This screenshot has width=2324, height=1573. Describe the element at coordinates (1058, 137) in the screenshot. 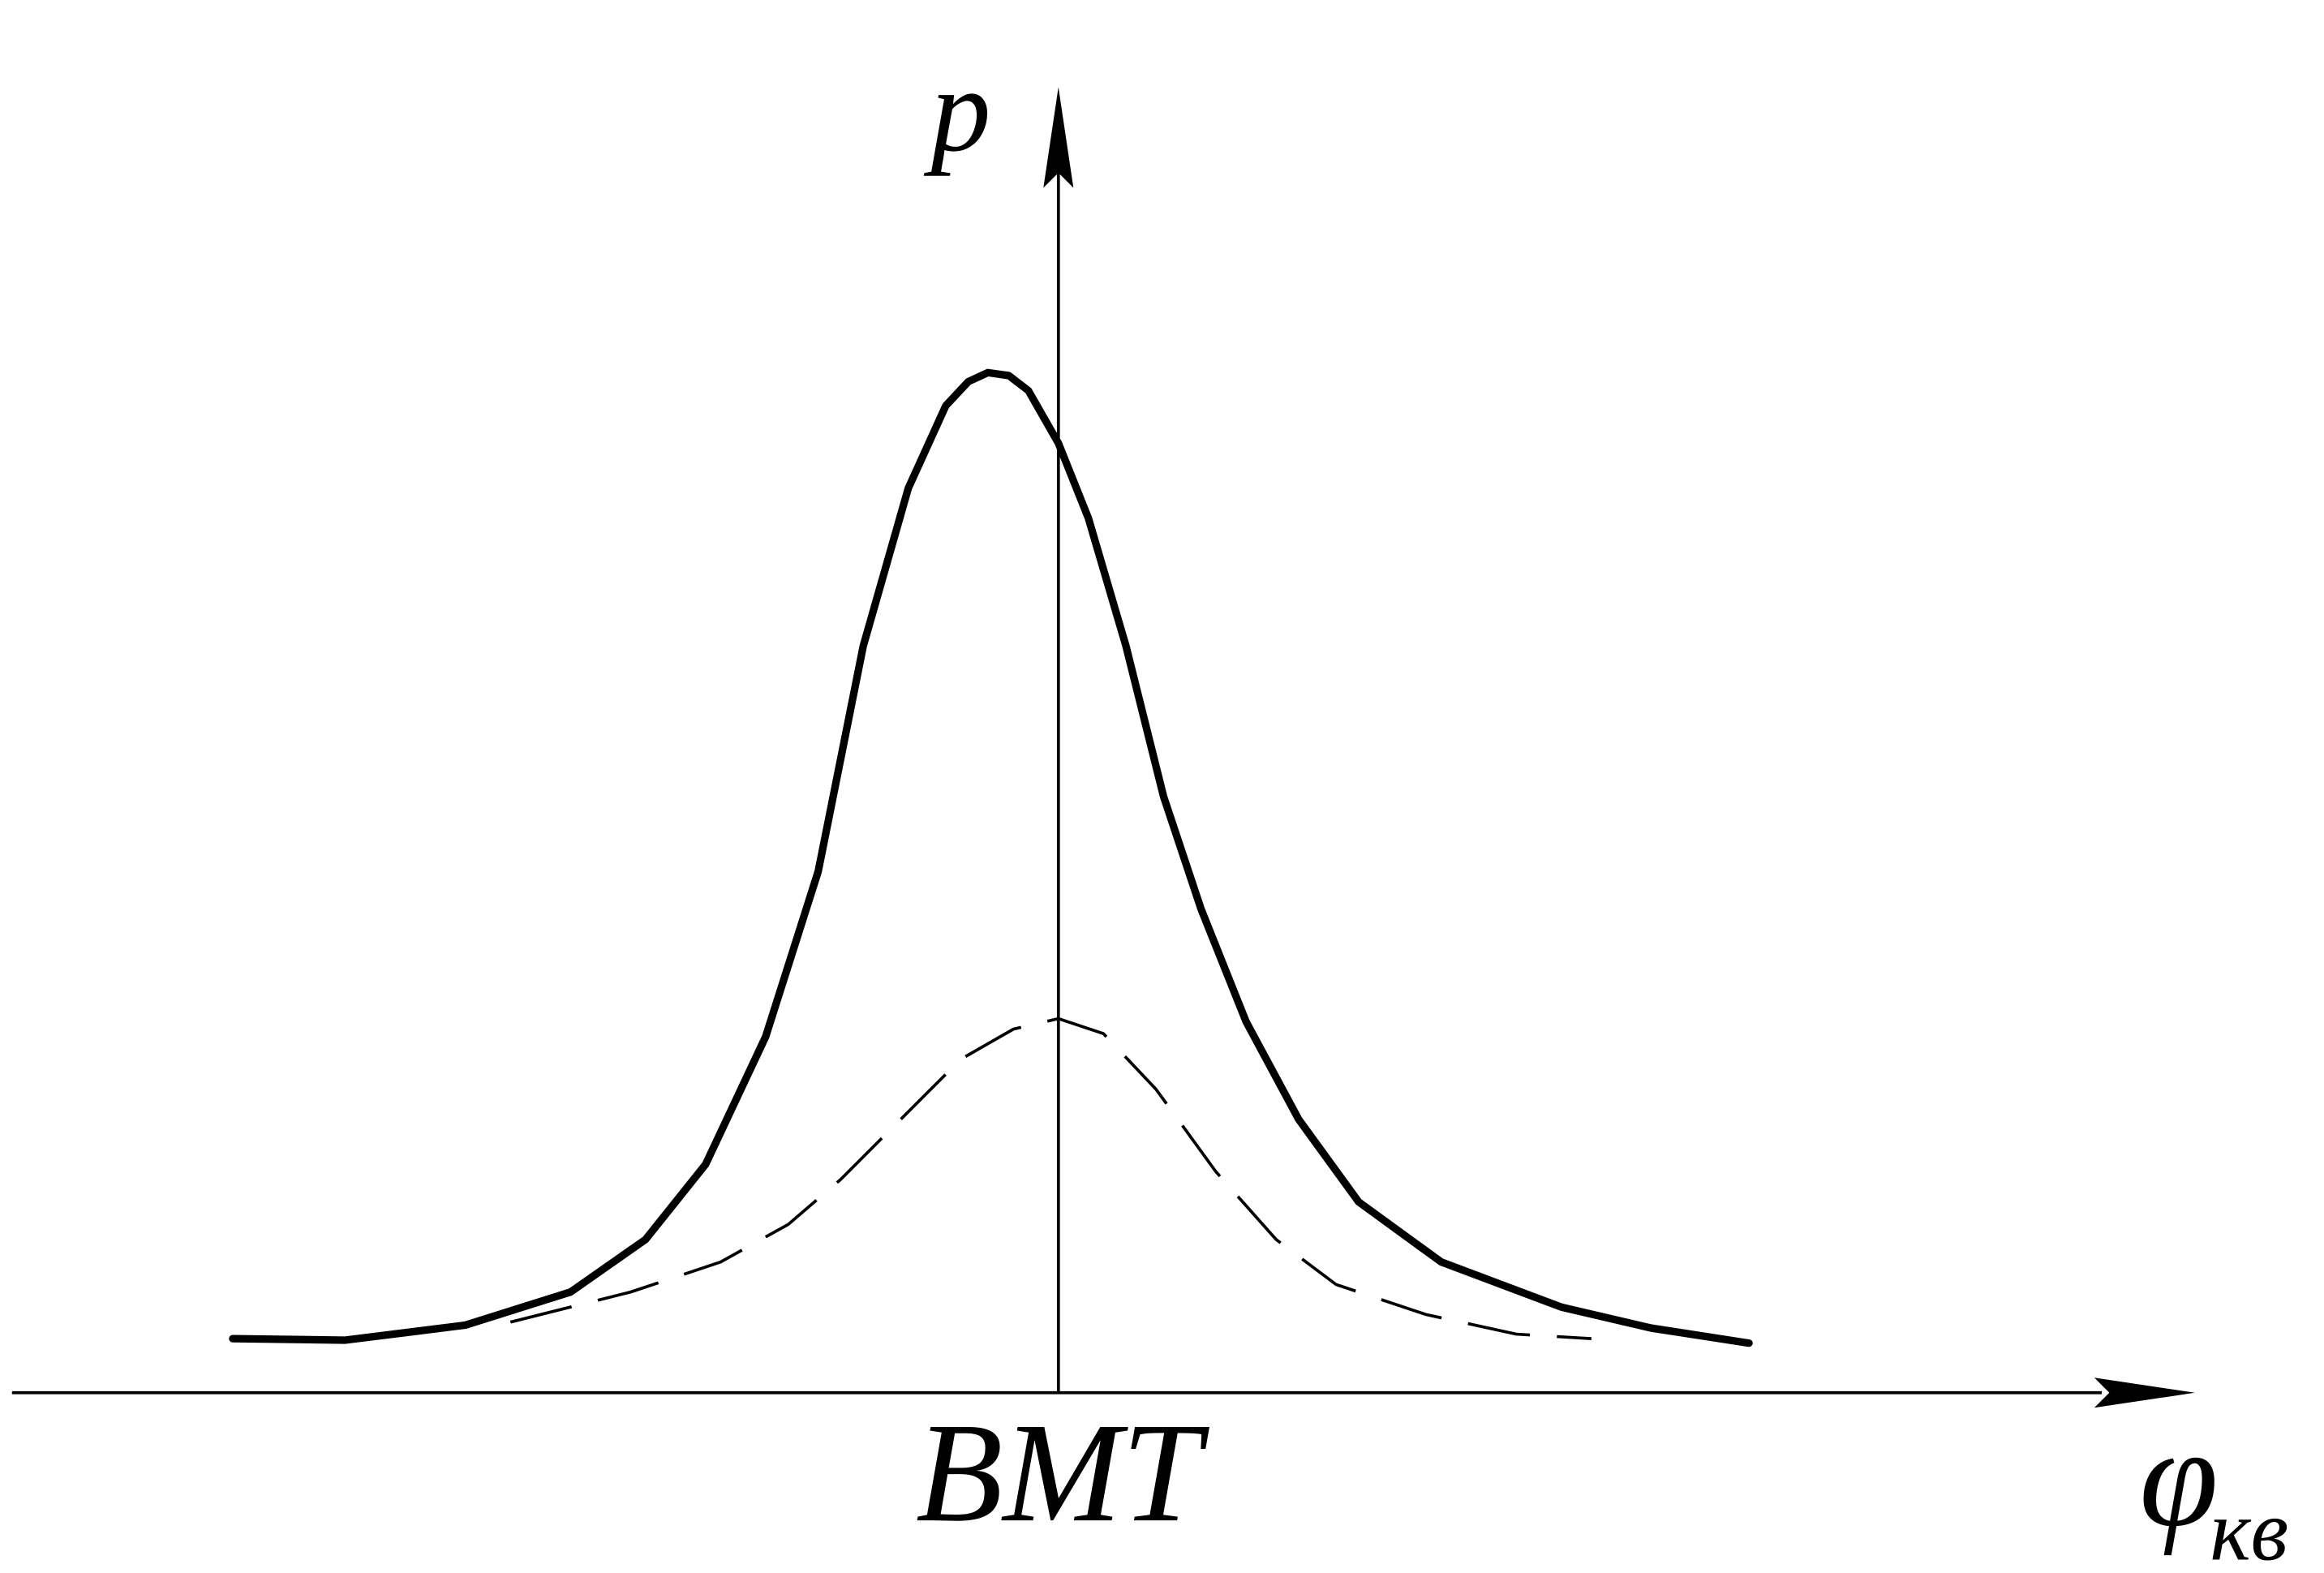

I see `y-axis-arrow` at that location.